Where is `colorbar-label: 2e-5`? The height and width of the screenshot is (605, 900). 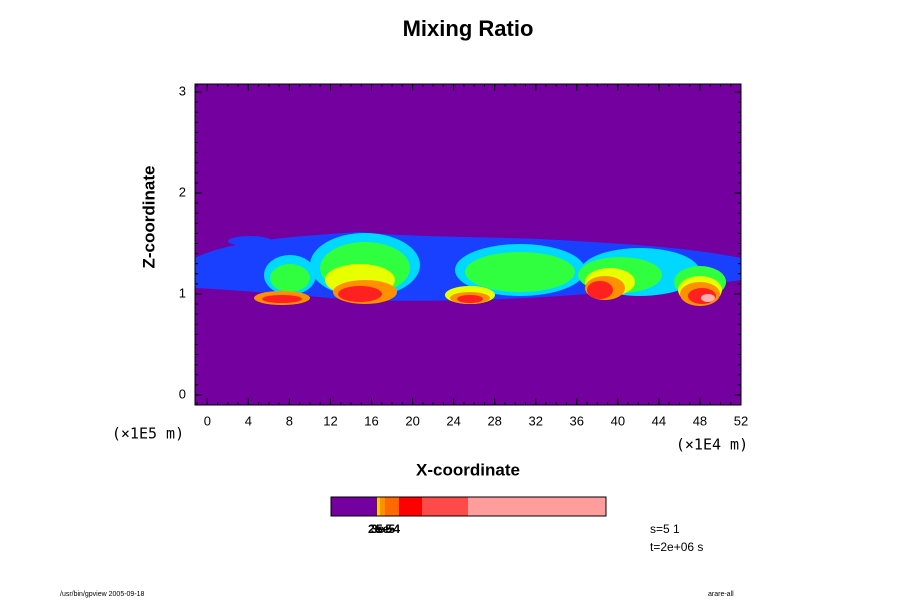
colorbar-label: 2e-5 is located at coordinates (380, 529).